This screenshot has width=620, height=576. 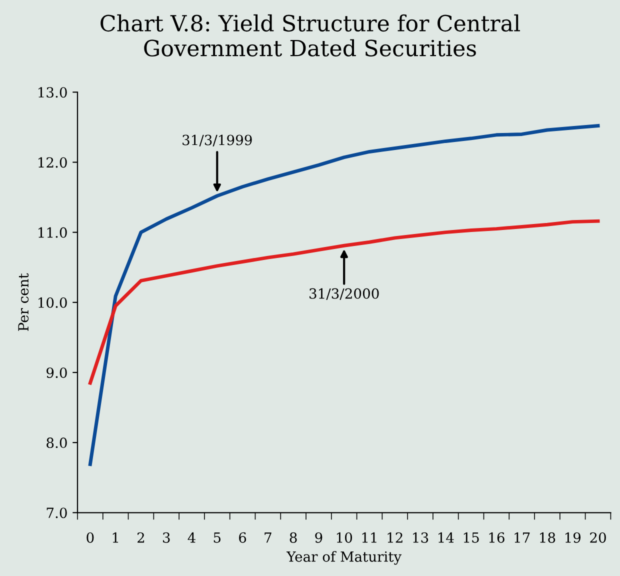 What do you see at coordinates (293, 537) in the screenshot?
I see `x-tick-label: 8` at bounding box center [293, 537].